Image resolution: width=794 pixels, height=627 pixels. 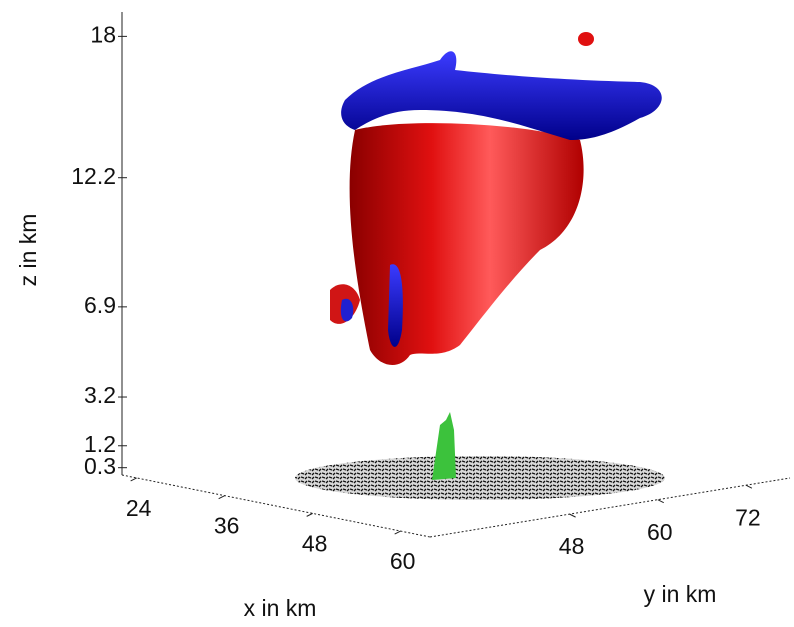 I want to click on z-tick-label: 12.2, so click(x=93, y=176).